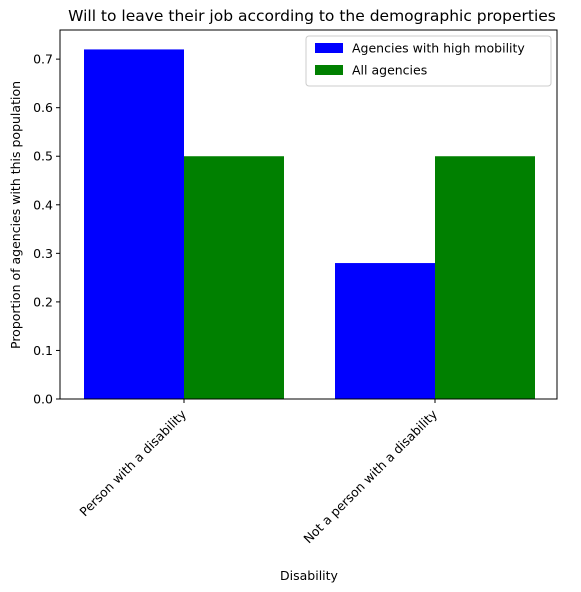 The width and height of the screenshot is (581, 592). What do you see at coordinates (43, 301) in the screenshot?
I see `y-tick-label: 0.2` at bounding box center [43, 301].